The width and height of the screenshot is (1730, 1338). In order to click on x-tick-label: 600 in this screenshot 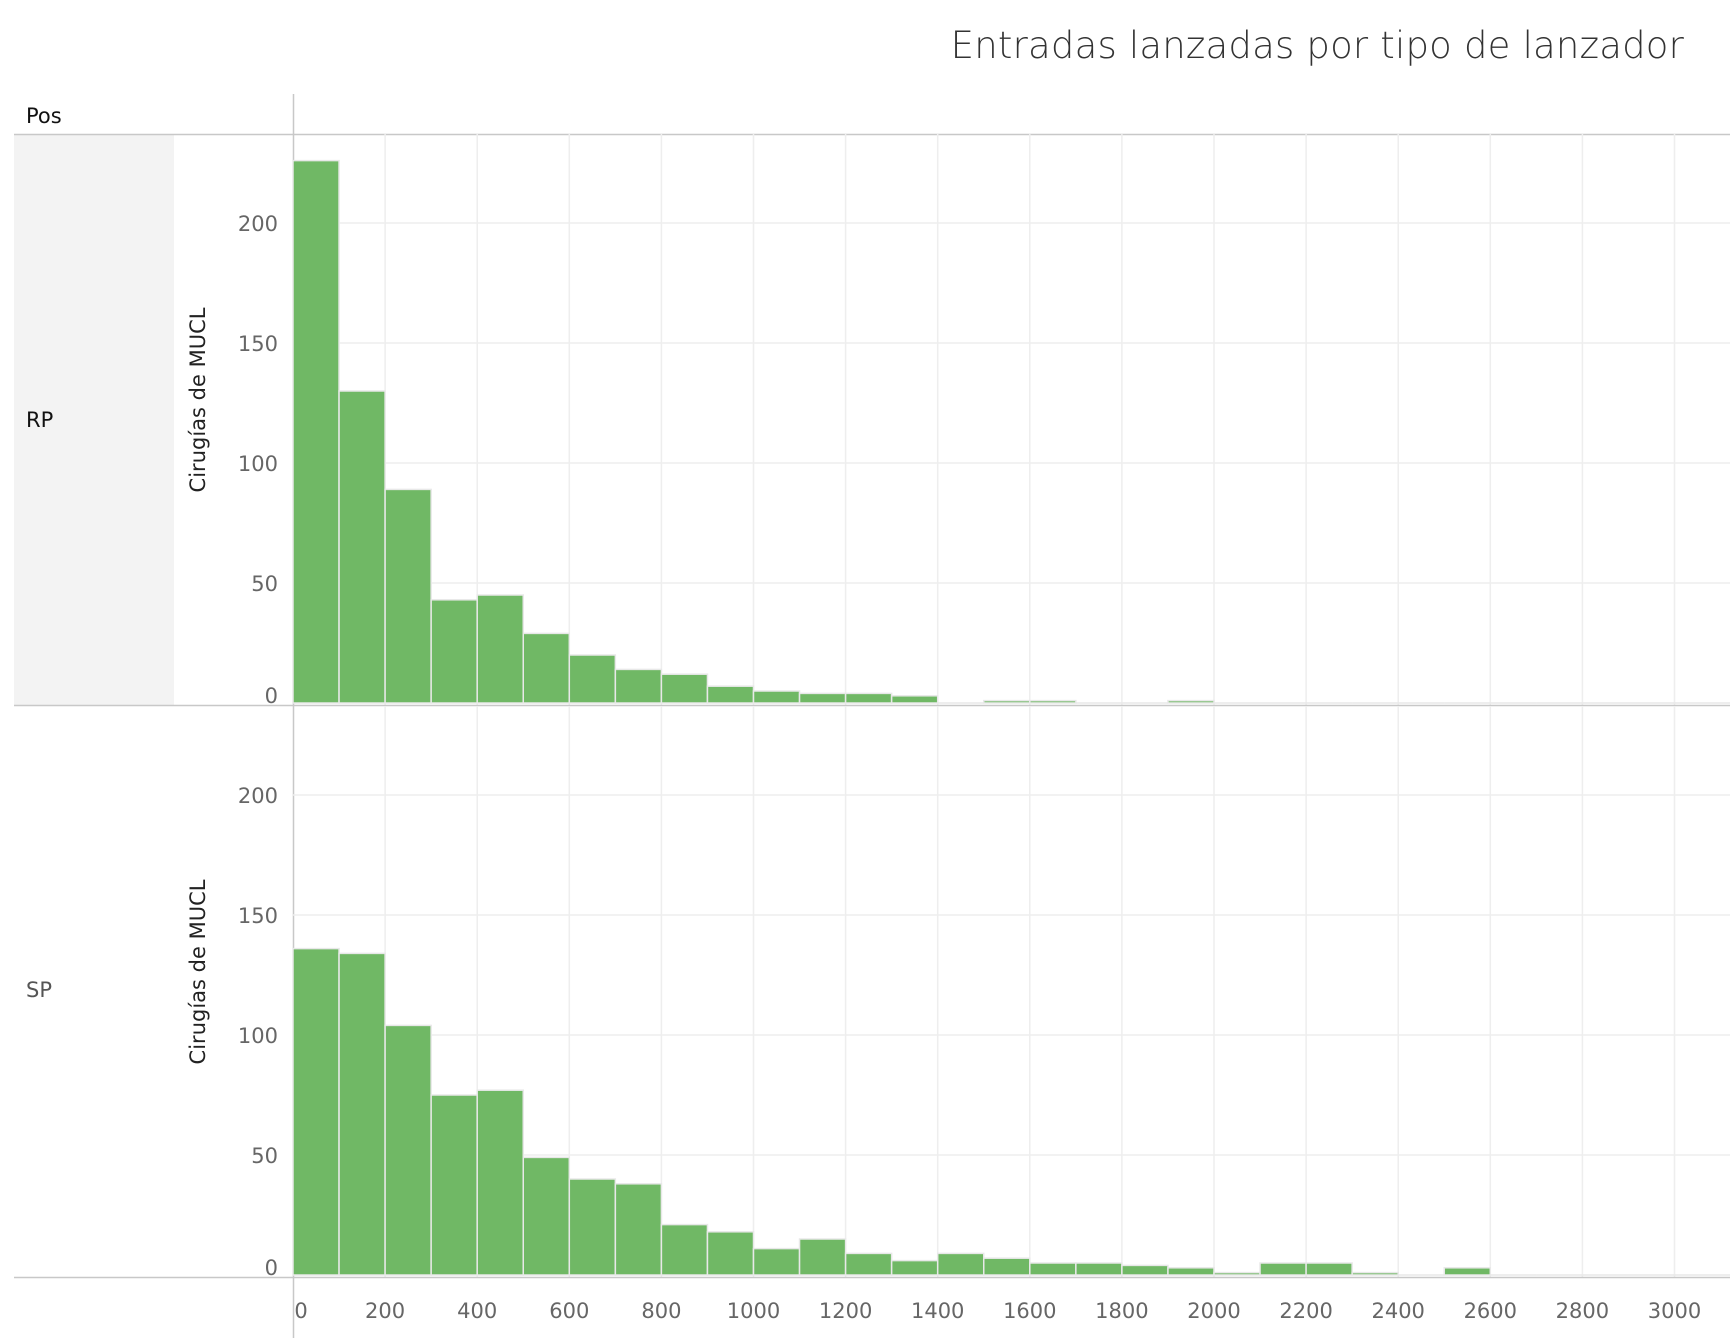, I will do `click(569, 1311)`.